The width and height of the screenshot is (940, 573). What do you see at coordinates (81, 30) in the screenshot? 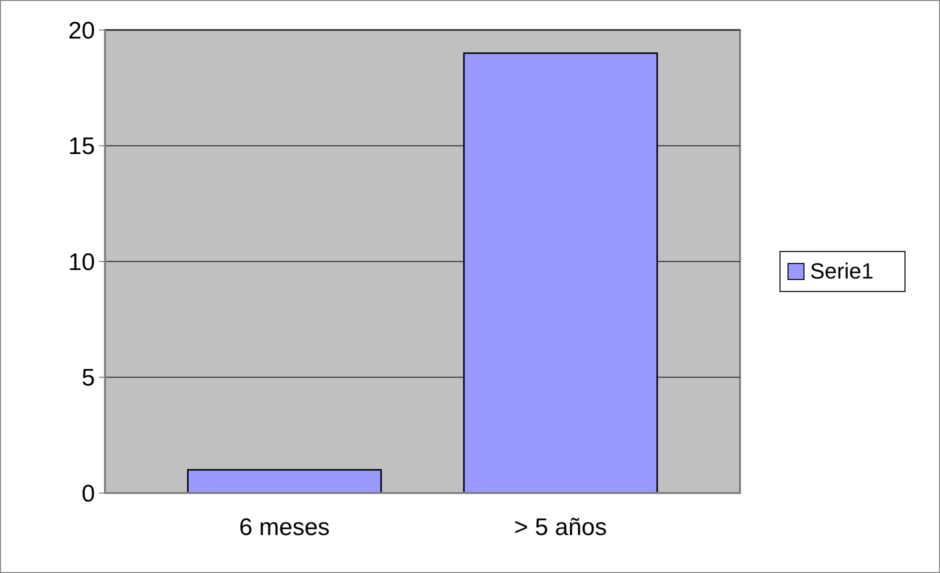
I see `y-tick-label: 20` at bounding box center [81, 30].